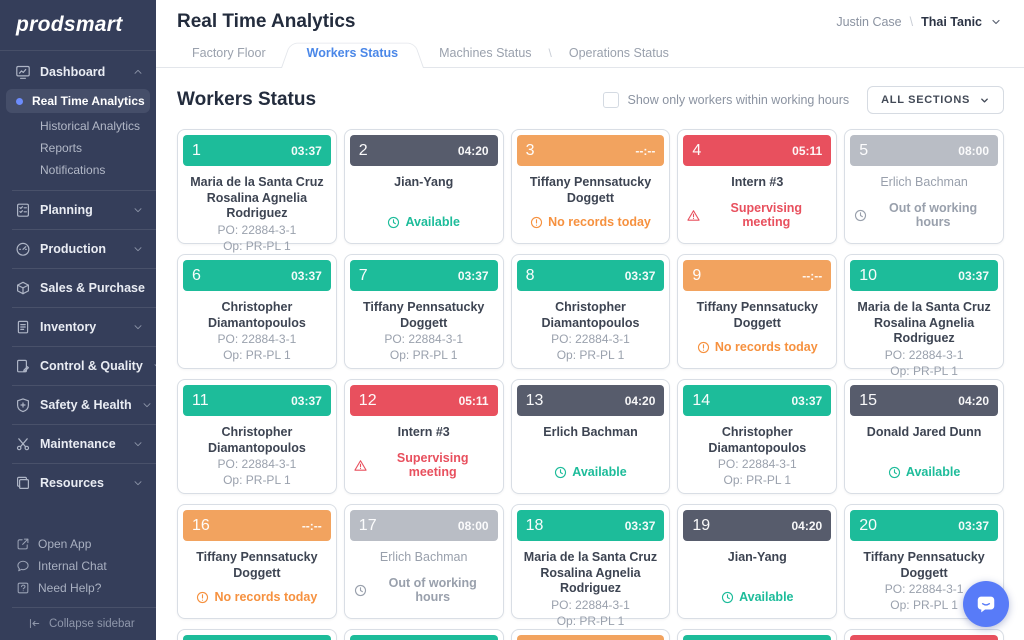 The image size is (1024, 640). What do you see at coordinates (78, 126) in the screenshot?
I see `sidebar-subitem-historical-analytics: Historical Analytics` at bounding box center [78, 126].